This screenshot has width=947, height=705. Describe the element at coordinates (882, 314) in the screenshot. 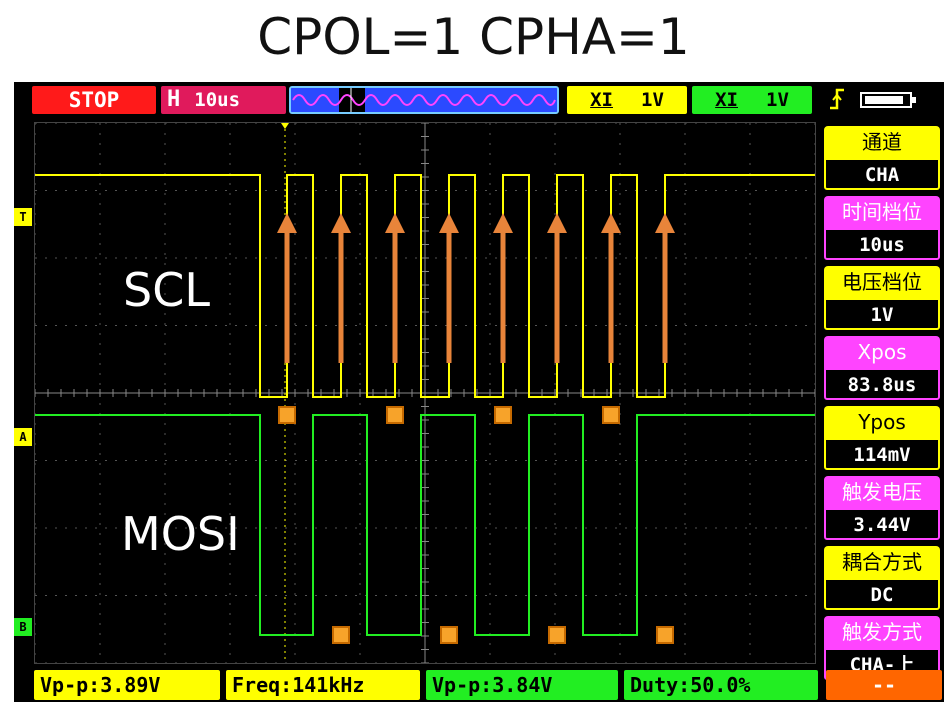

I see `side-menu-value: 1V` at that location.